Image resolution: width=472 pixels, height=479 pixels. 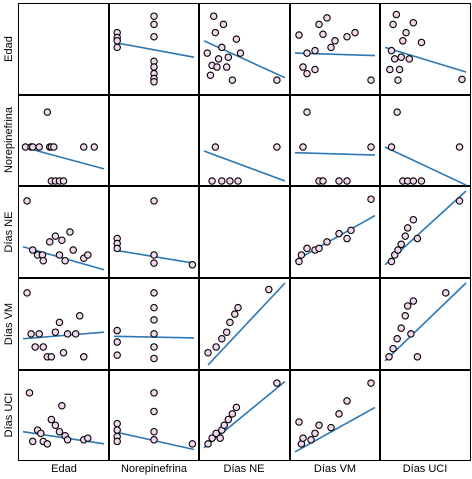 I want to click on row-label-norepinefrina: Norepinefrina, so click(x=9, y=139).